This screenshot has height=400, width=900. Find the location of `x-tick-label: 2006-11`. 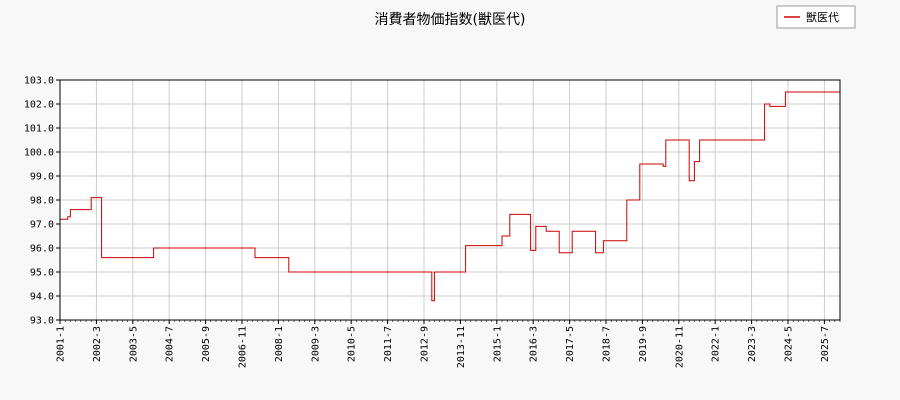

x-tick-label: 2006-11 is located at coordinates (243, 347).